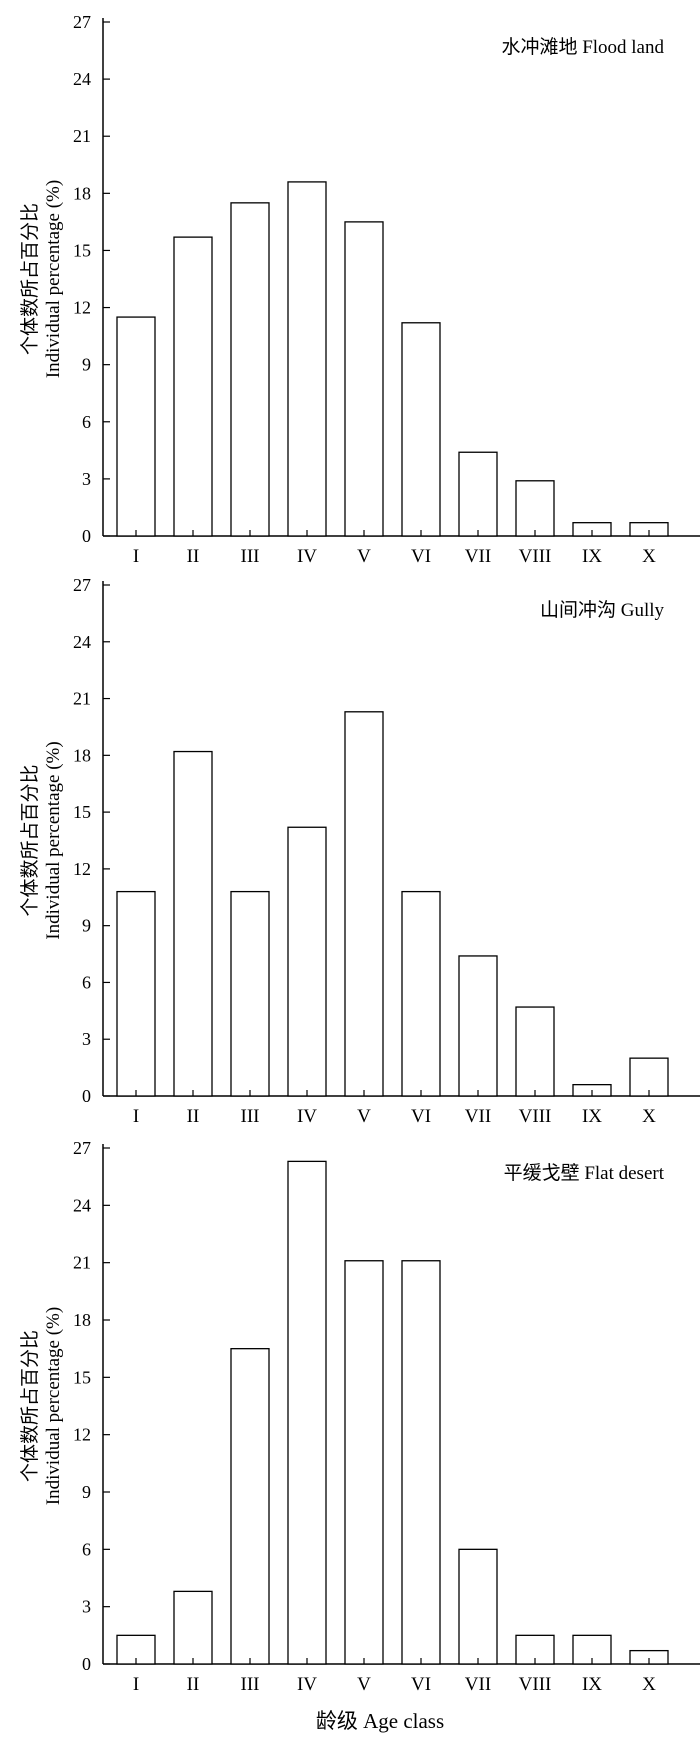 This screenshot has height=1741, width=700. I want to click on x-axis-label: 龄级 Age class, so click(380, 1721).